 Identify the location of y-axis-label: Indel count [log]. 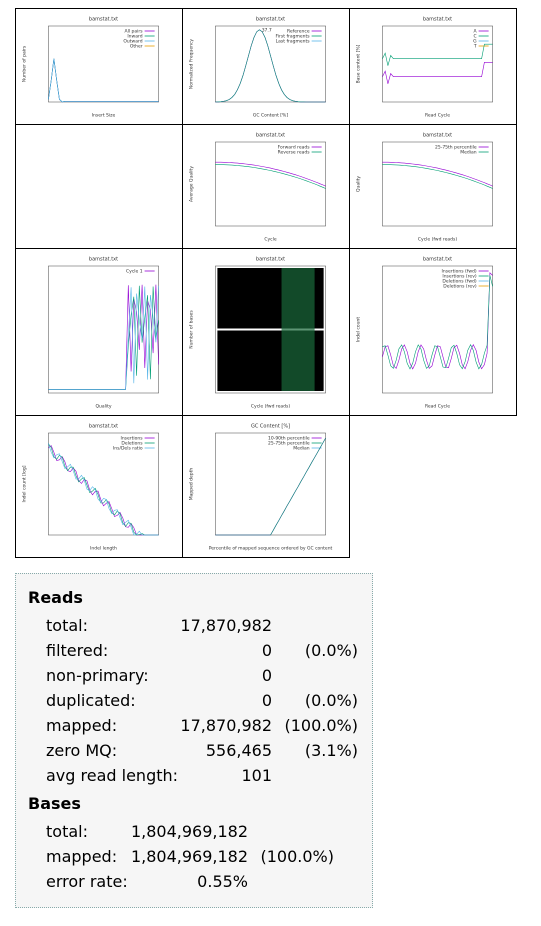
(25, 483).